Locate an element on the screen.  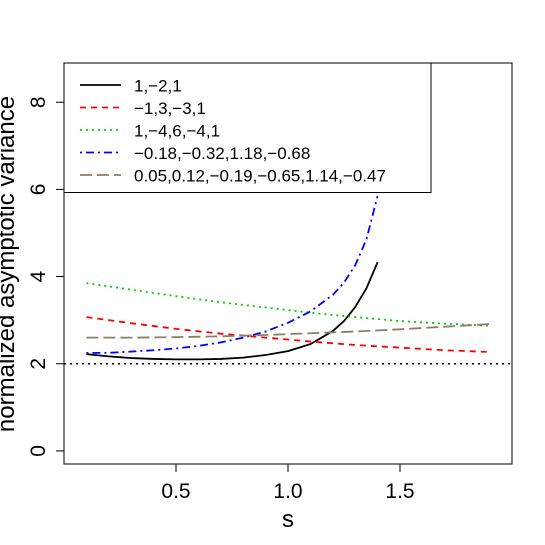
legend-label-1: 1,−2,1 is located at coordinates (158, 86).